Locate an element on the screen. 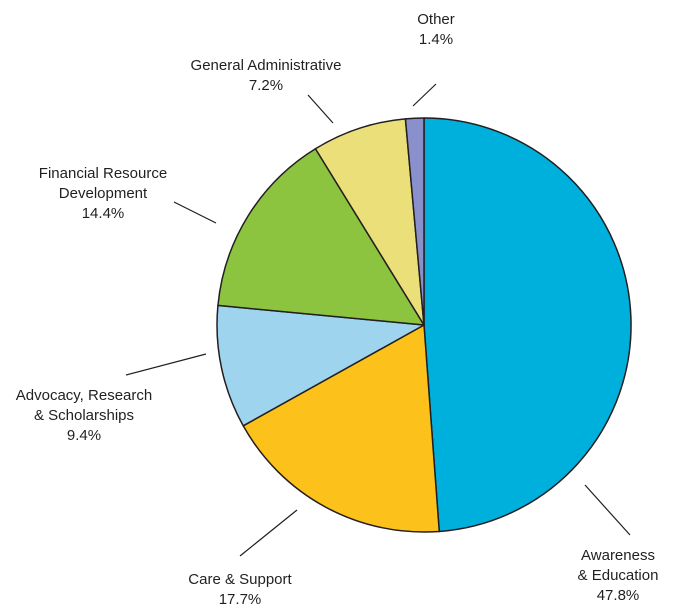  slice-financial-resource-development is located at coordinates (321, 236).